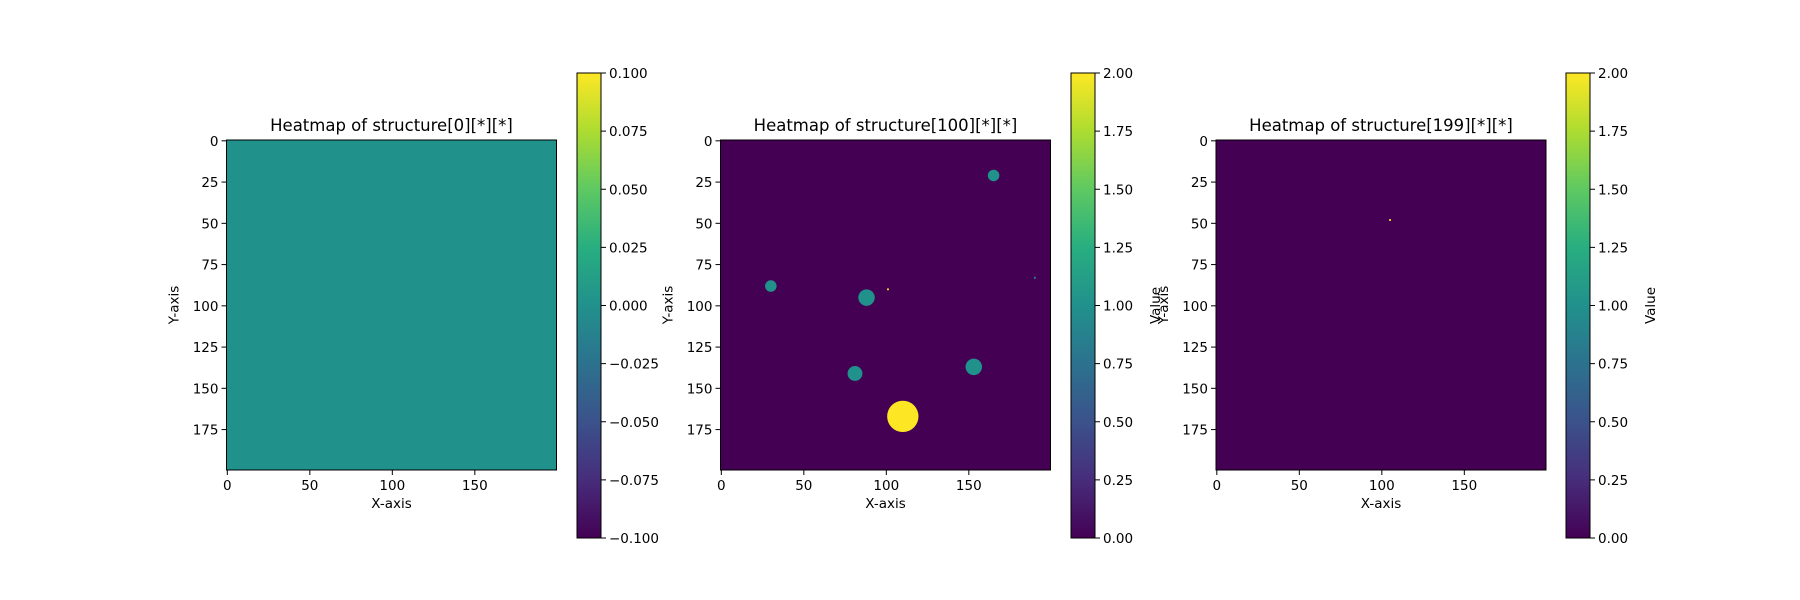 This screenshot has width=1800, height=600. What do you see at coordinates (628, 190) in the screenshot?
I see `colorbar-tick-label: 0.050` at bounding box center [628, 190].